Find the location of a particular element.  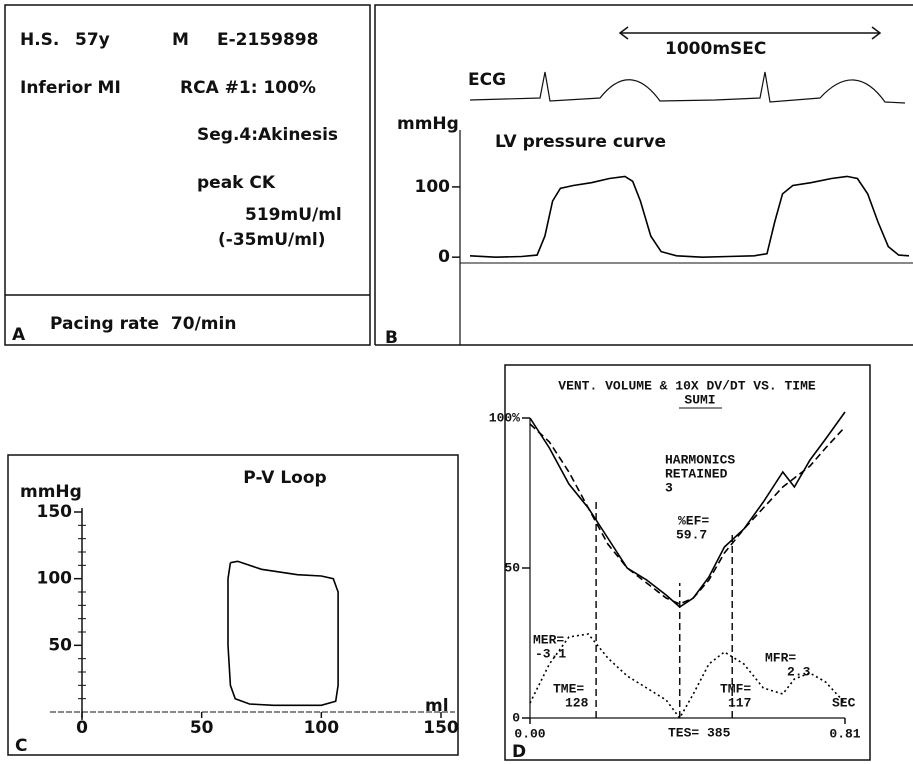

patient-text: Seg.4:Akinesis is located at coordinates (267, 135).